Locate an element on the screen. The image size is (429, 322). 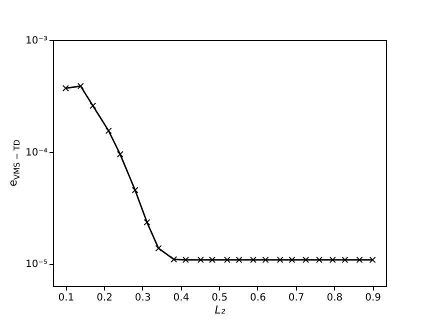
x-tick-label: 0.7 is located at coordinates (296, 298).